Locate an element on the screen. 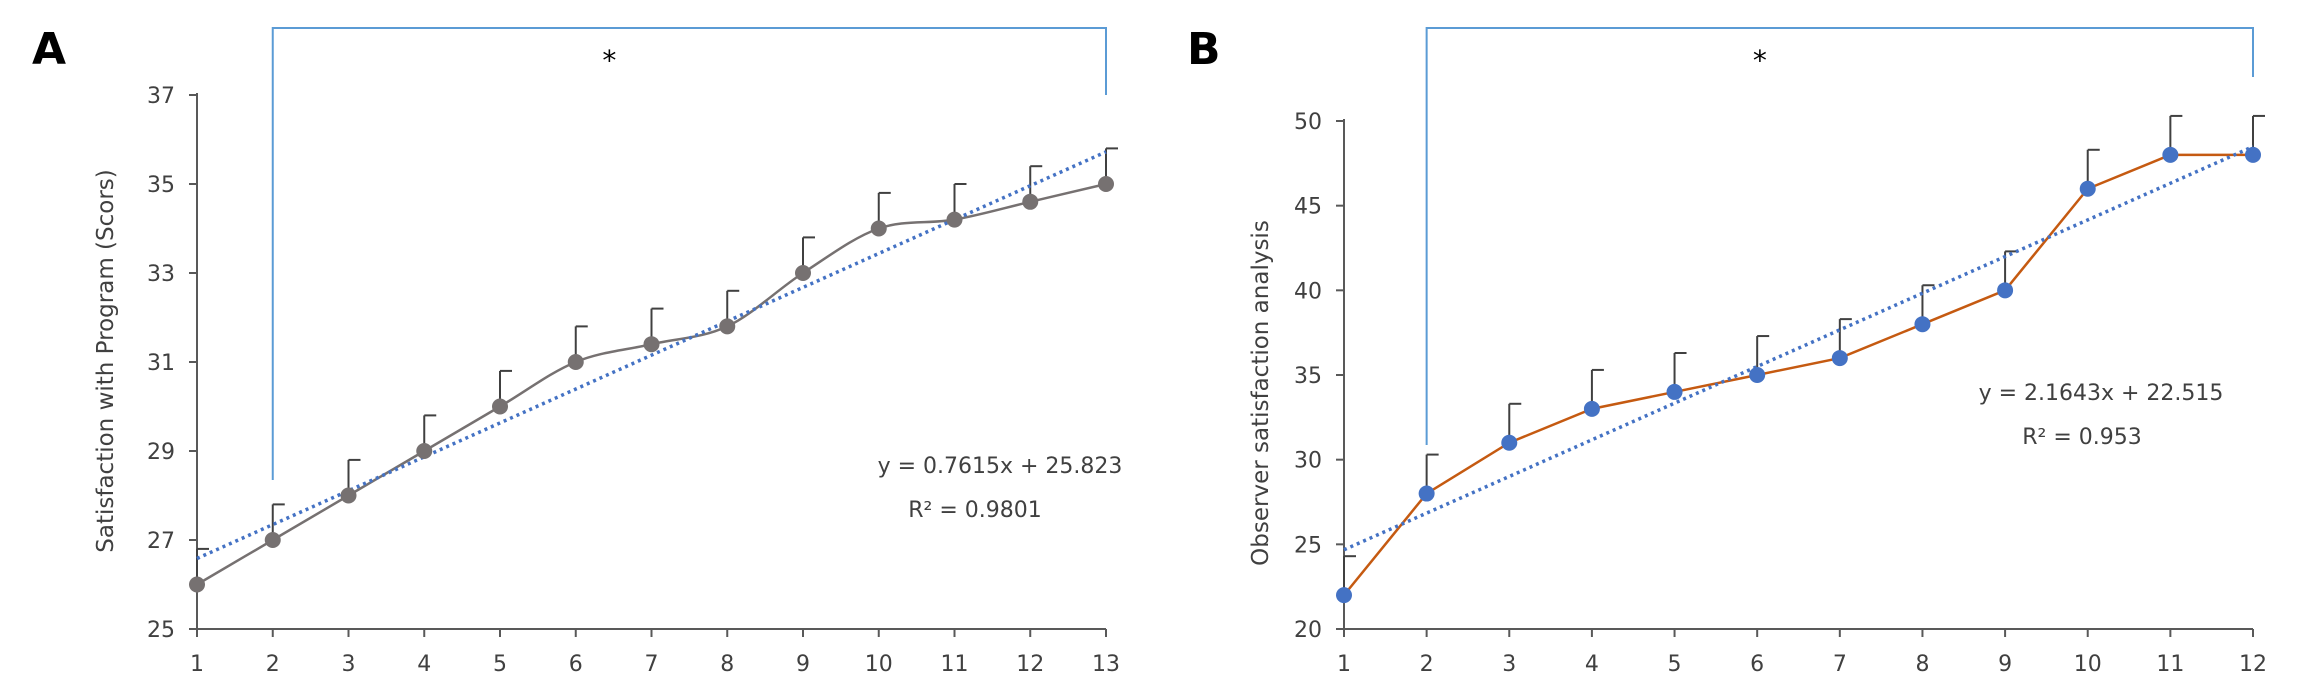 The image size is (2299, 700). y-axis-label-a: Satisfaction with Program (Scors) is located at coordinates (106, 360).